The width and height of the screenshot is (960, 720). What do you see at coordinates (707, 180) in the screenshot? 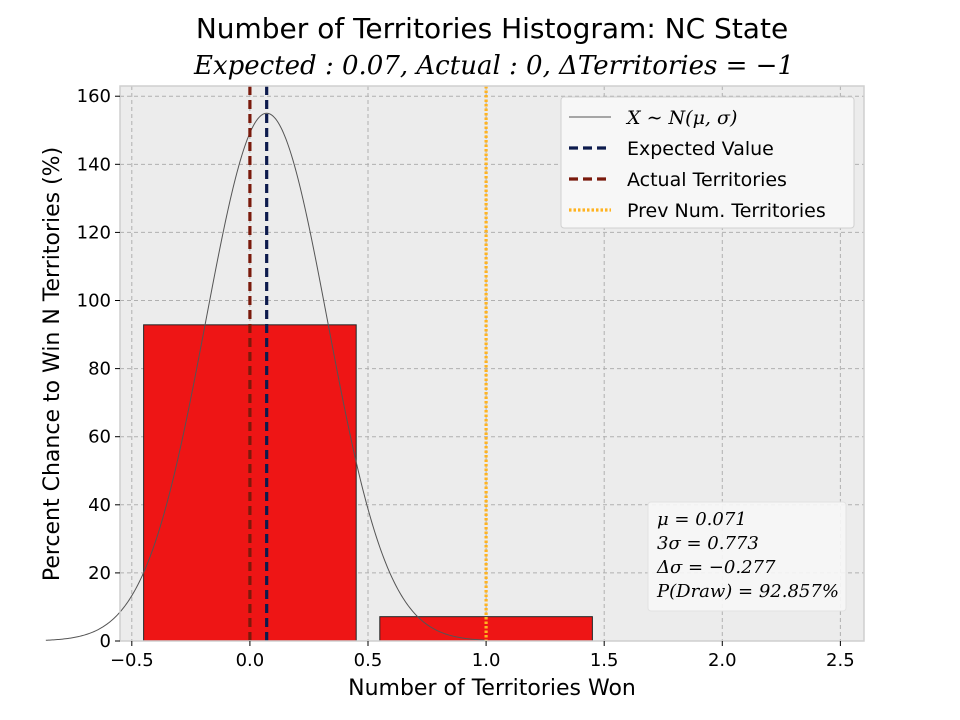
I see `legend-label: Actual Territories` at bounding box center [707, 180].